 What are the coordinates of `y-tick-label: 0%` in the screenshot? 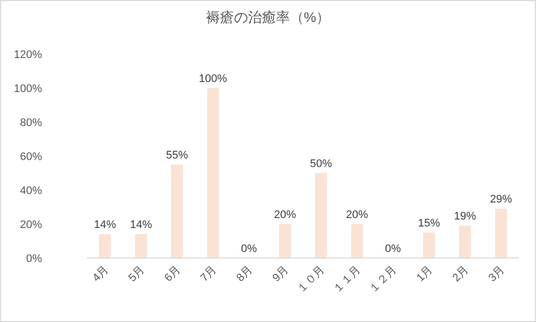 It's located at (34, 259).